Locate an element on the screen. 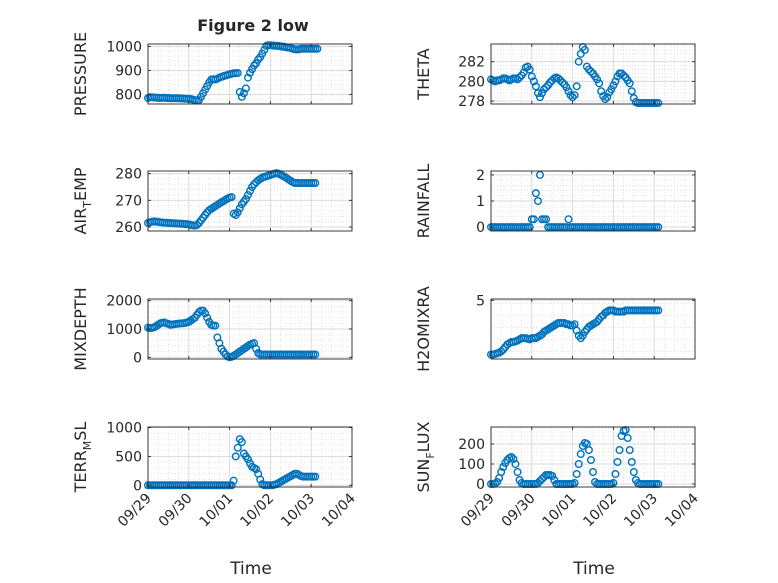  y-tick-label: 2 is located at coordinates (480, 176).